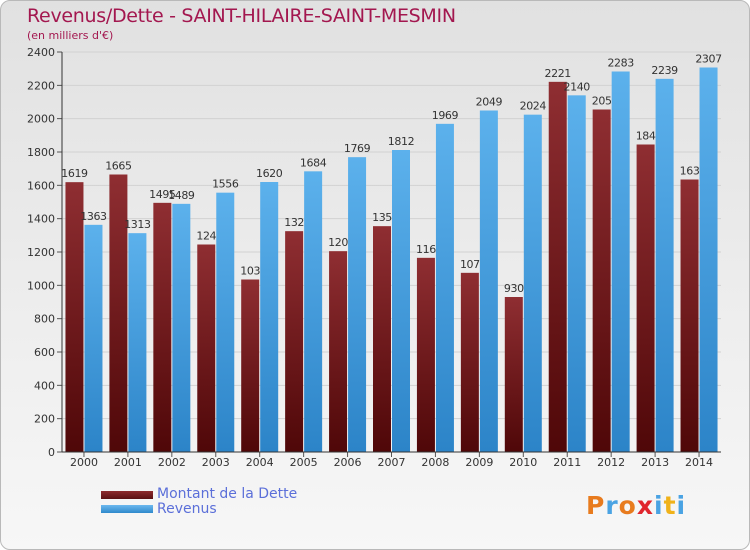 The image size is (750, 550). What do you see at coordinates (41, 252) in the screenshot?
I see `y-tick-label: 1200` at bounding box center [41, 252].